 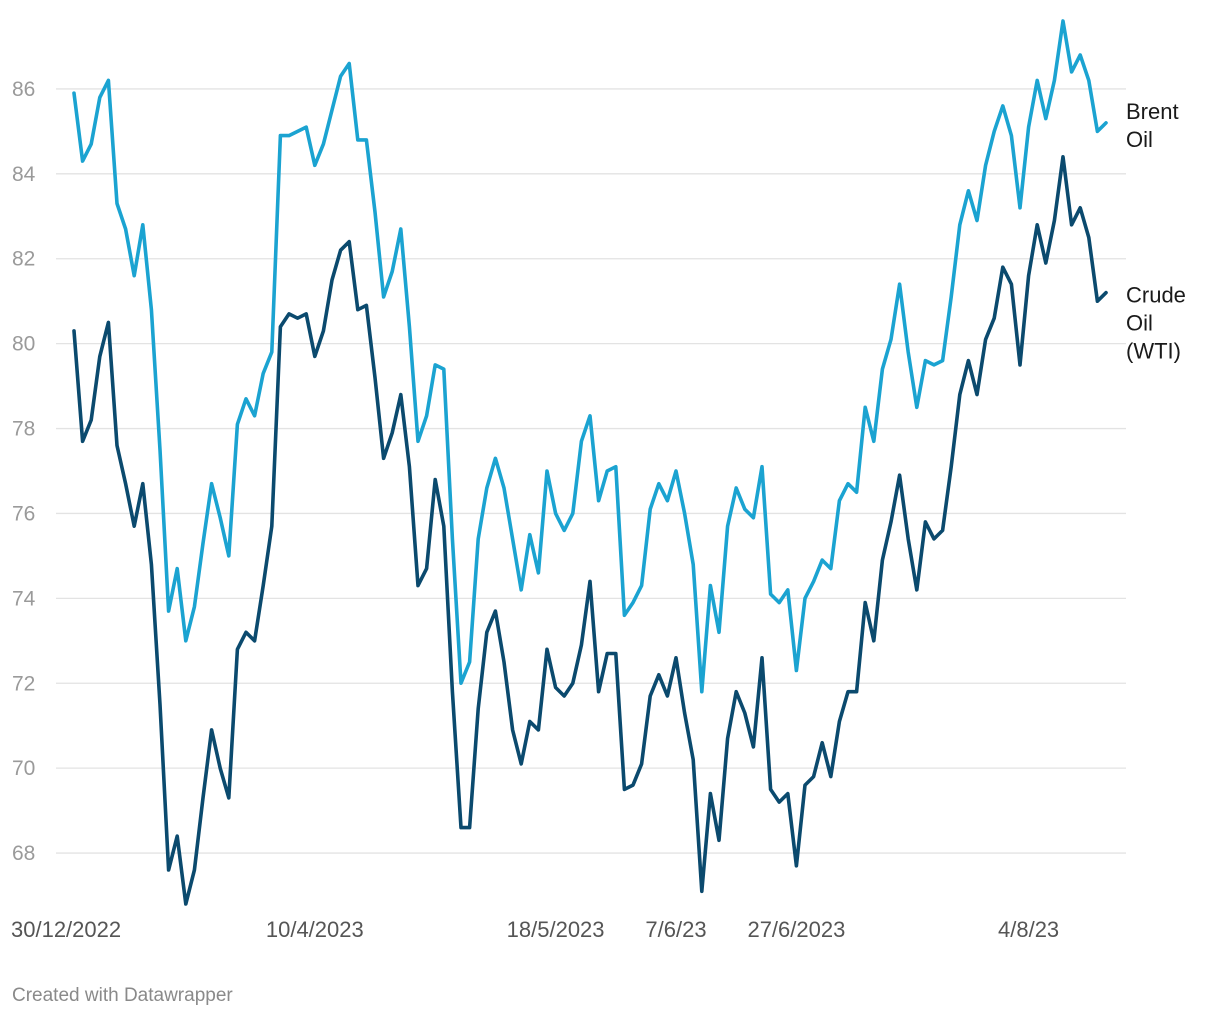 What do you see at coordinates (23, 259) in the screenshot?
I see `y-tick-82: 82` at bounding box center [23, 259].